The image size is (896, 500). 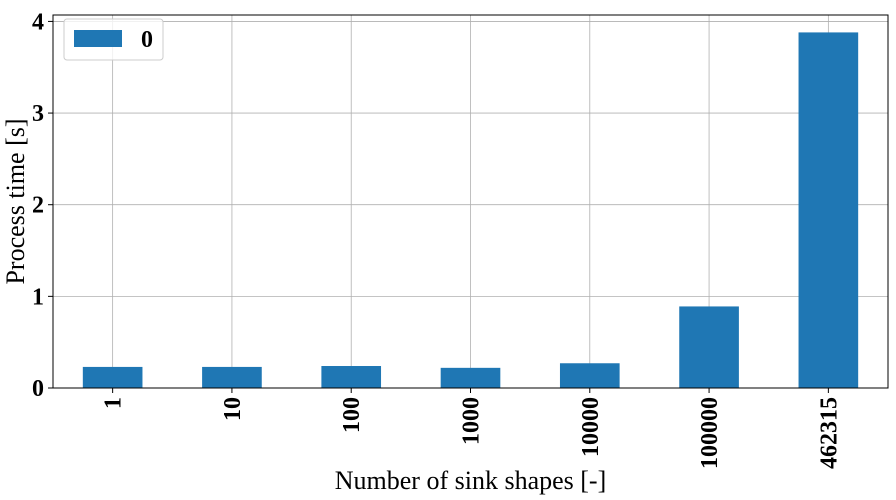 What do you see at coordinates (38, 114) in the screenshot?
I see `y-tick-label: 3` at bounding box center [38, 114].